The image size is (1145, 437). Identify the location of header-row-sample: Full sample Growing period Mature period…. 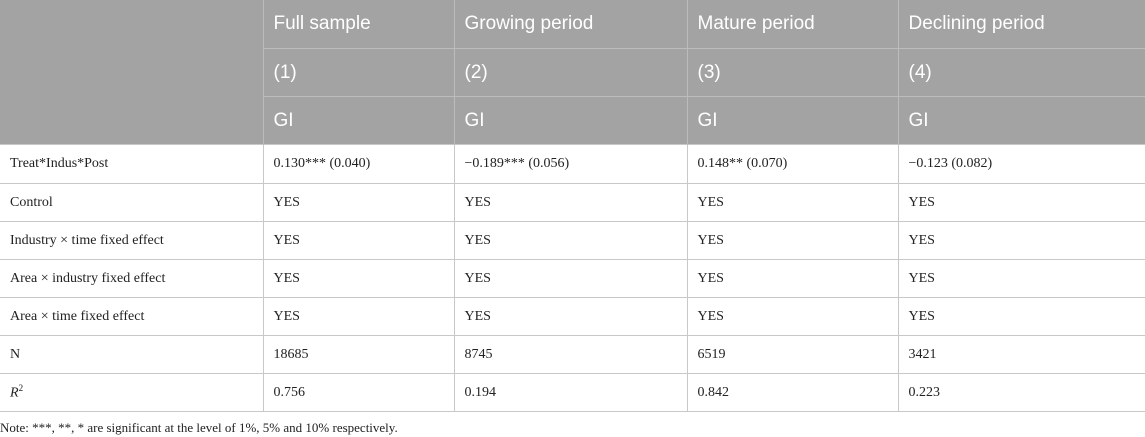
(572, 24).